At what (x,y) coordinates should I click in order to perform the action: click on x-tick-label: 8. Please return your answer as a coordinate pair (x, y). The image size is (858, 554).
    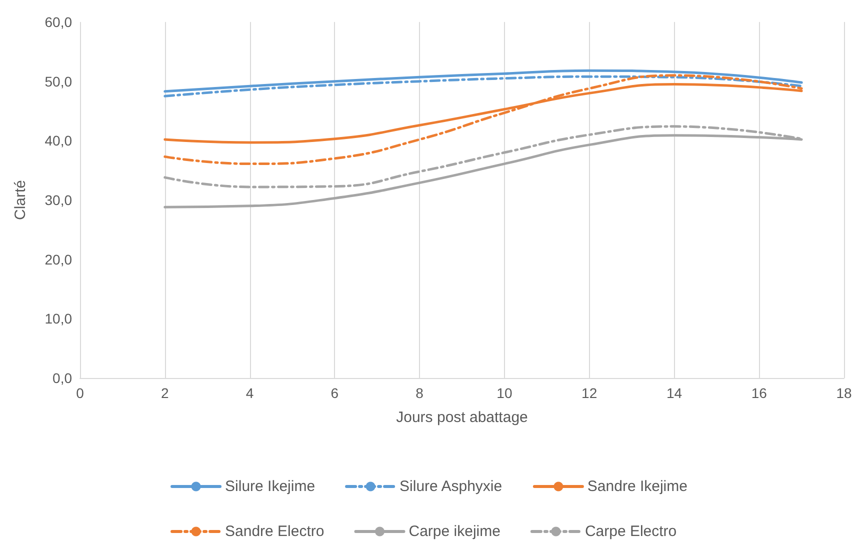
    Looking at the image, I should click on (420, 393).